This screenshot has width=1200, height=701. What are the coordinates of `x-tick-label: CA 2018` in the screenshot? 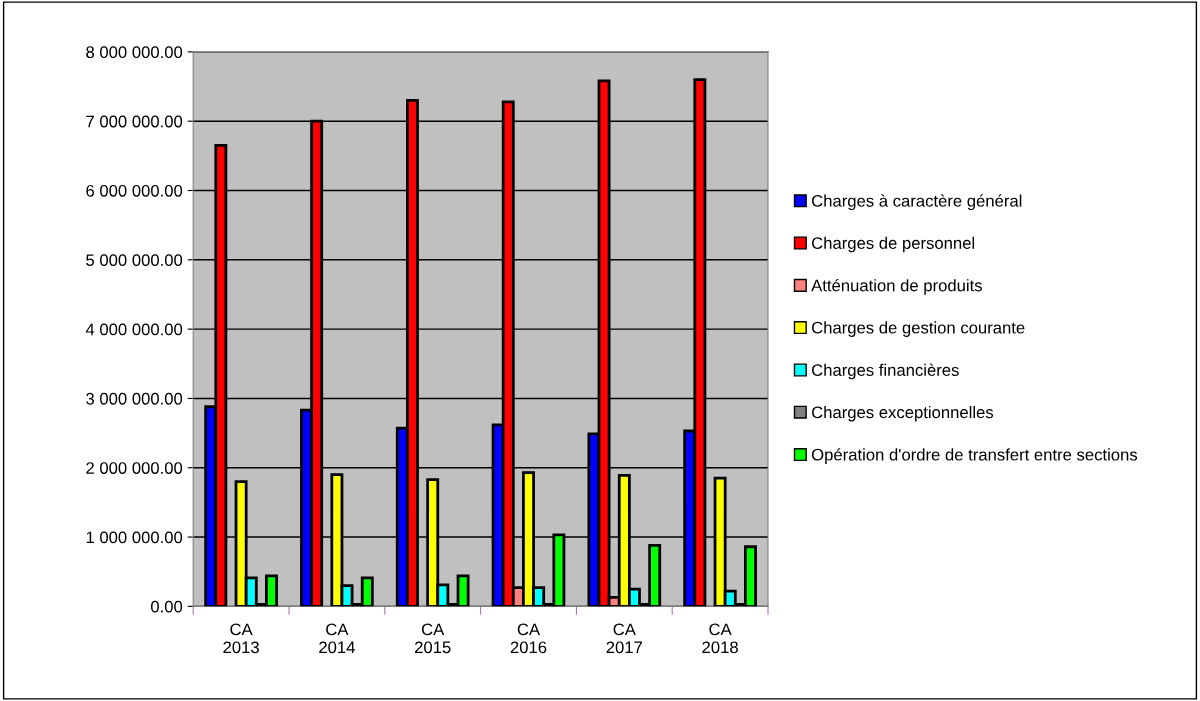 It's located at (720, 638).